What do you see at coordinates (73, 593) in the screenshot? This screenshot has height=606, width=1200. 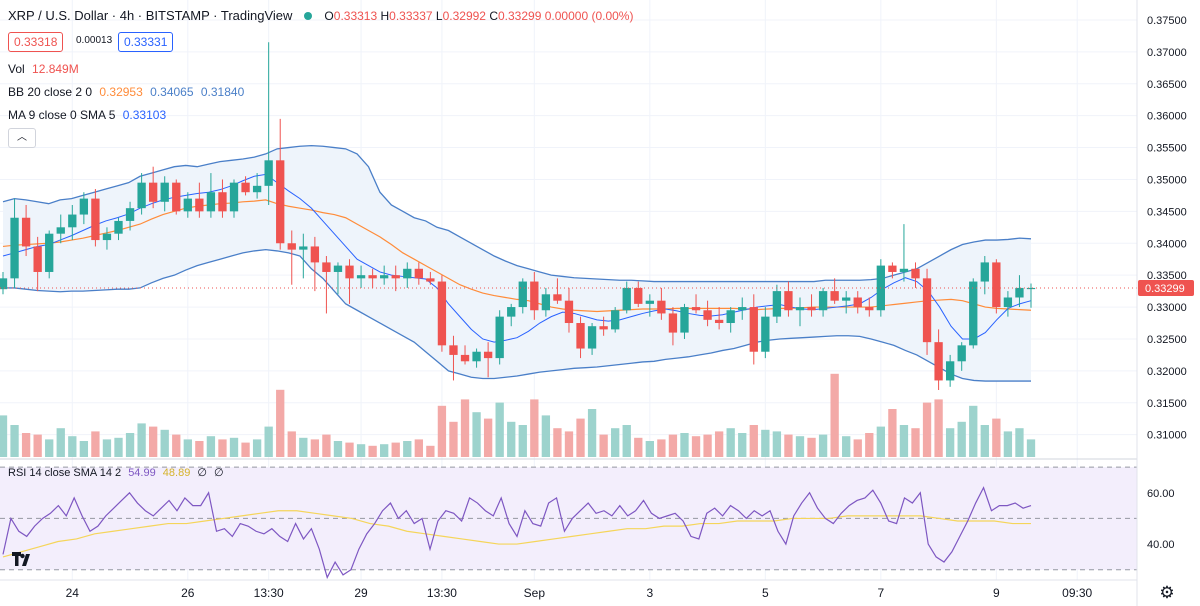 I see `time-tick-label: 24` at bounding box center [73, 593].